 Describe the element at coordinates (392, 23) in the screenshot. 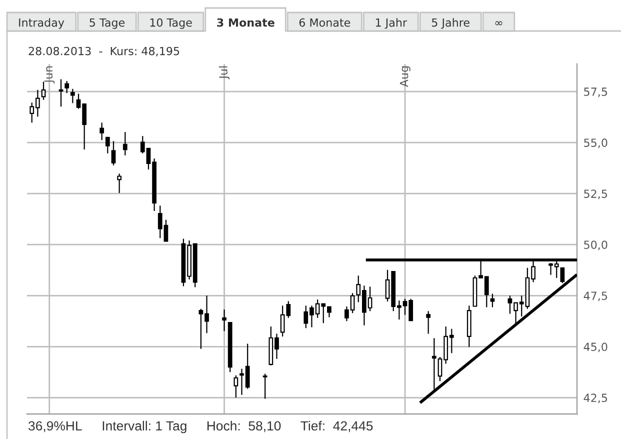

I see `text: 1 Jahr` at that location.